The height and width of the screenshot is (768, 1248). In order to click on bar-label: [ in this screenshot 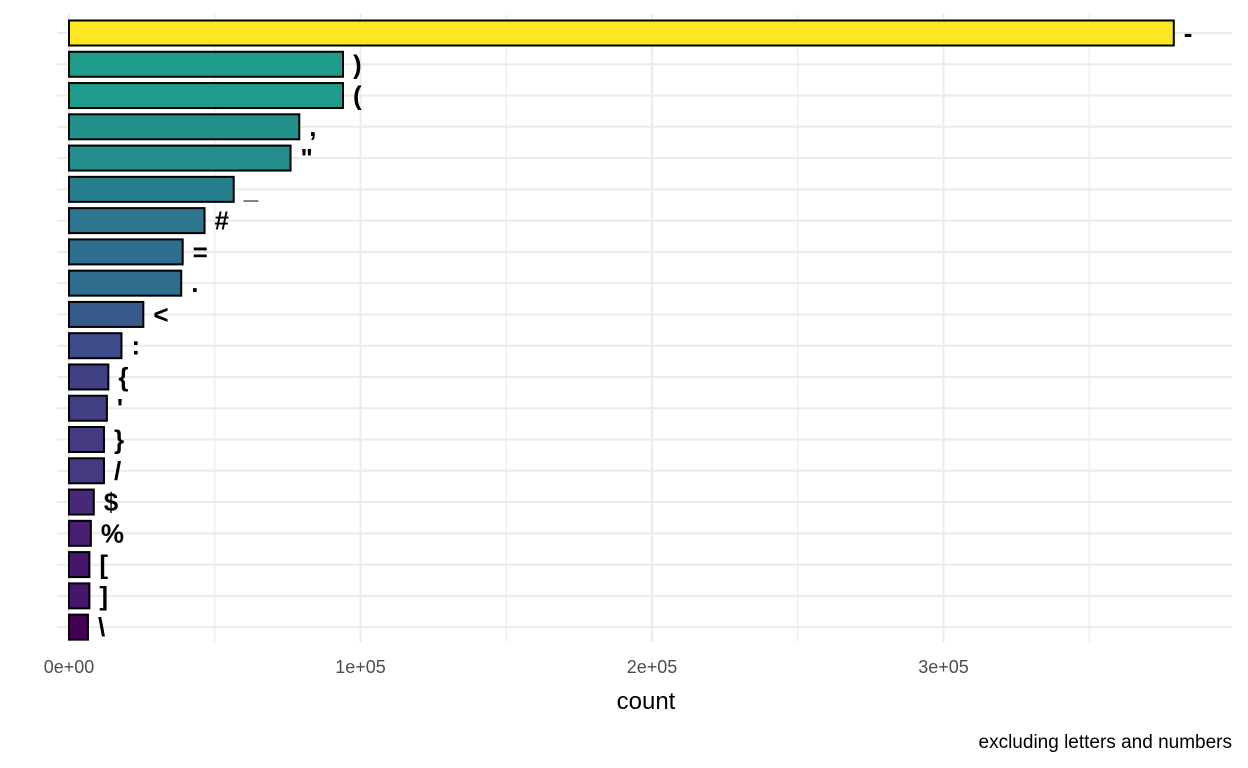, I will do `click(103, 565)`.